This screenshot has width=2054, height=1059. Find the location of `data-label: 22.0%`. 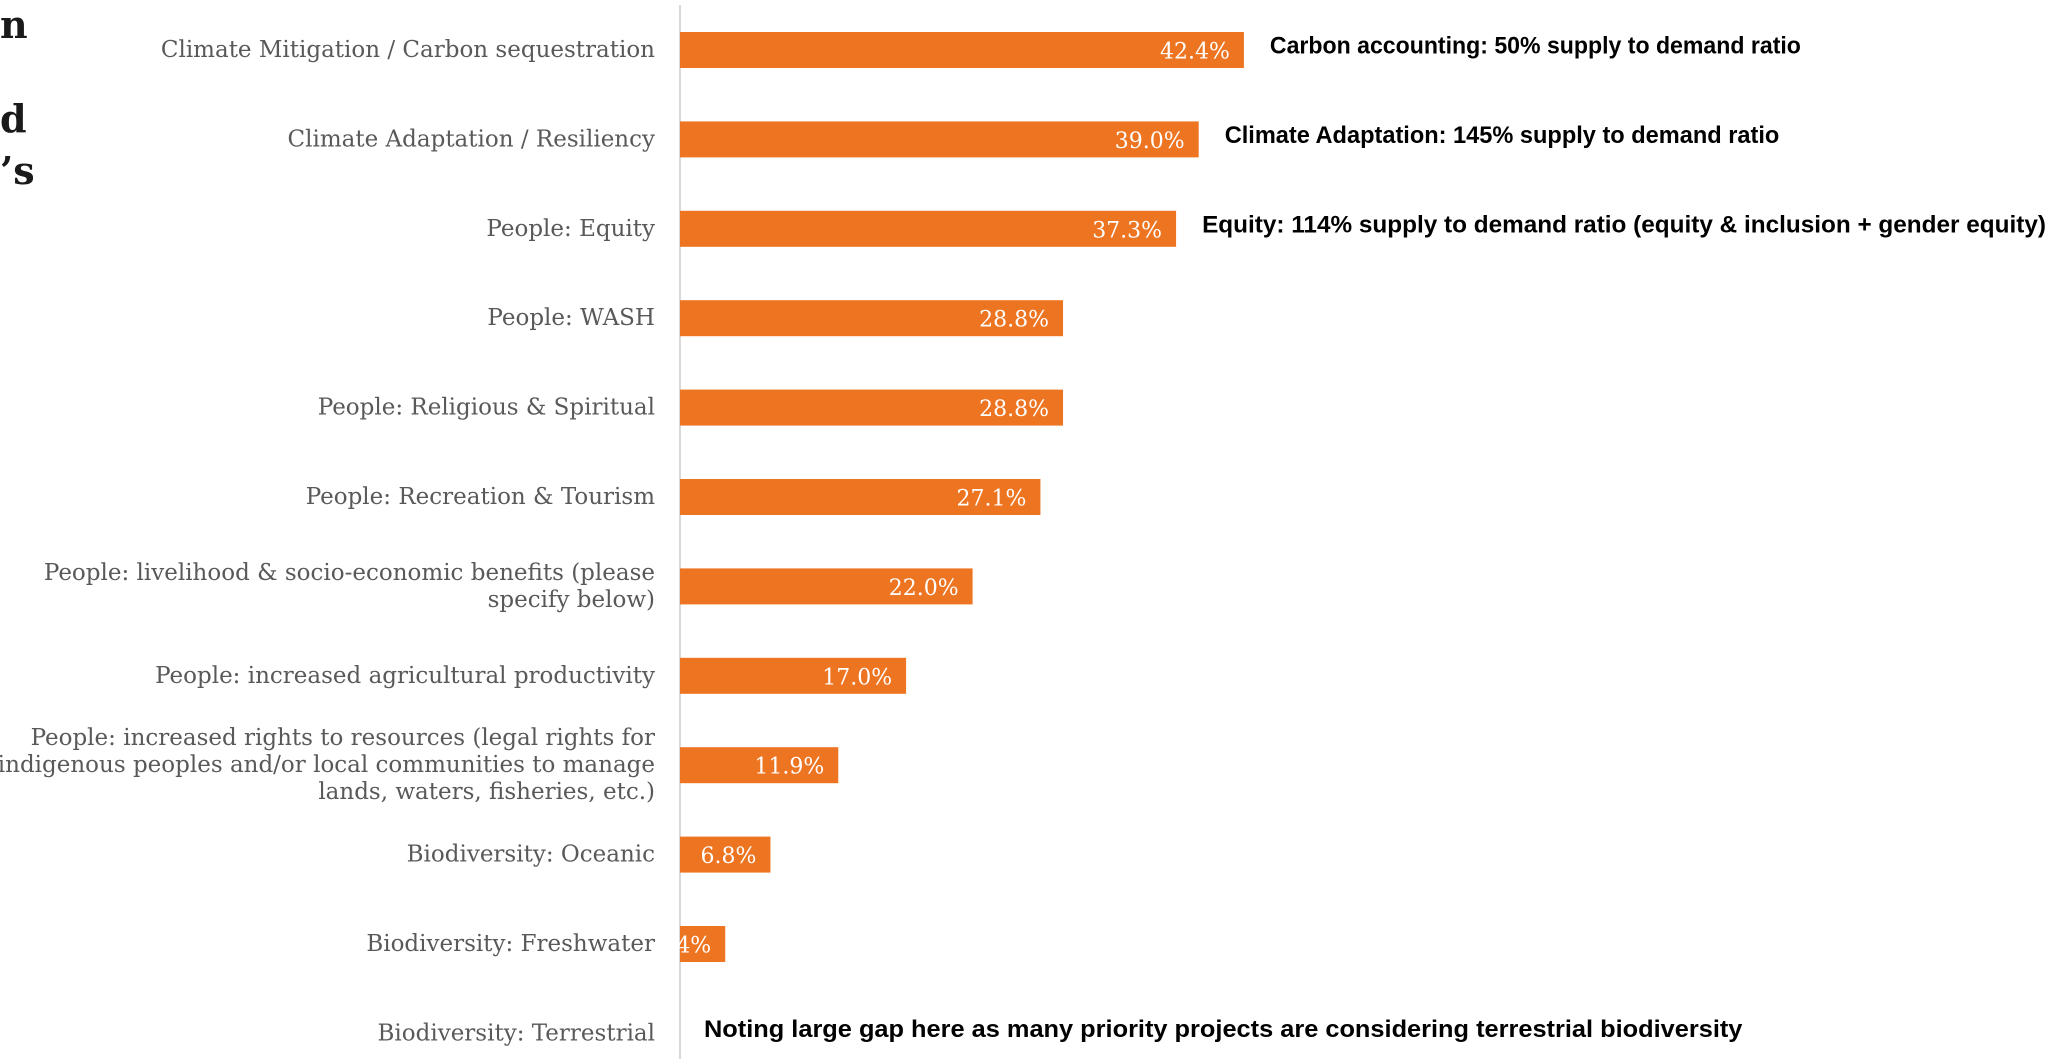

data-label: 22.0% is located at coordinates (924, 588).